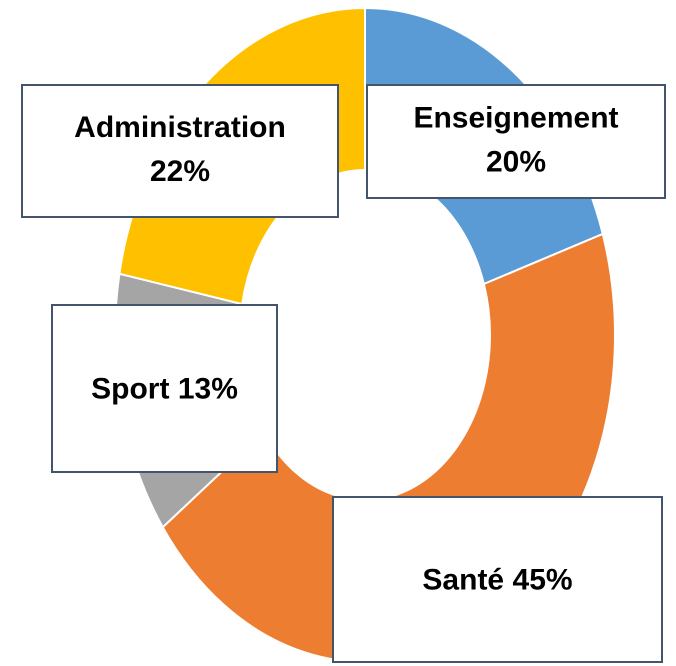 The width and height of the screenshot is (676, 666). Describe the element at coordinates (130, 388) in the screenshot. I see `category-label: Sport` at that location.